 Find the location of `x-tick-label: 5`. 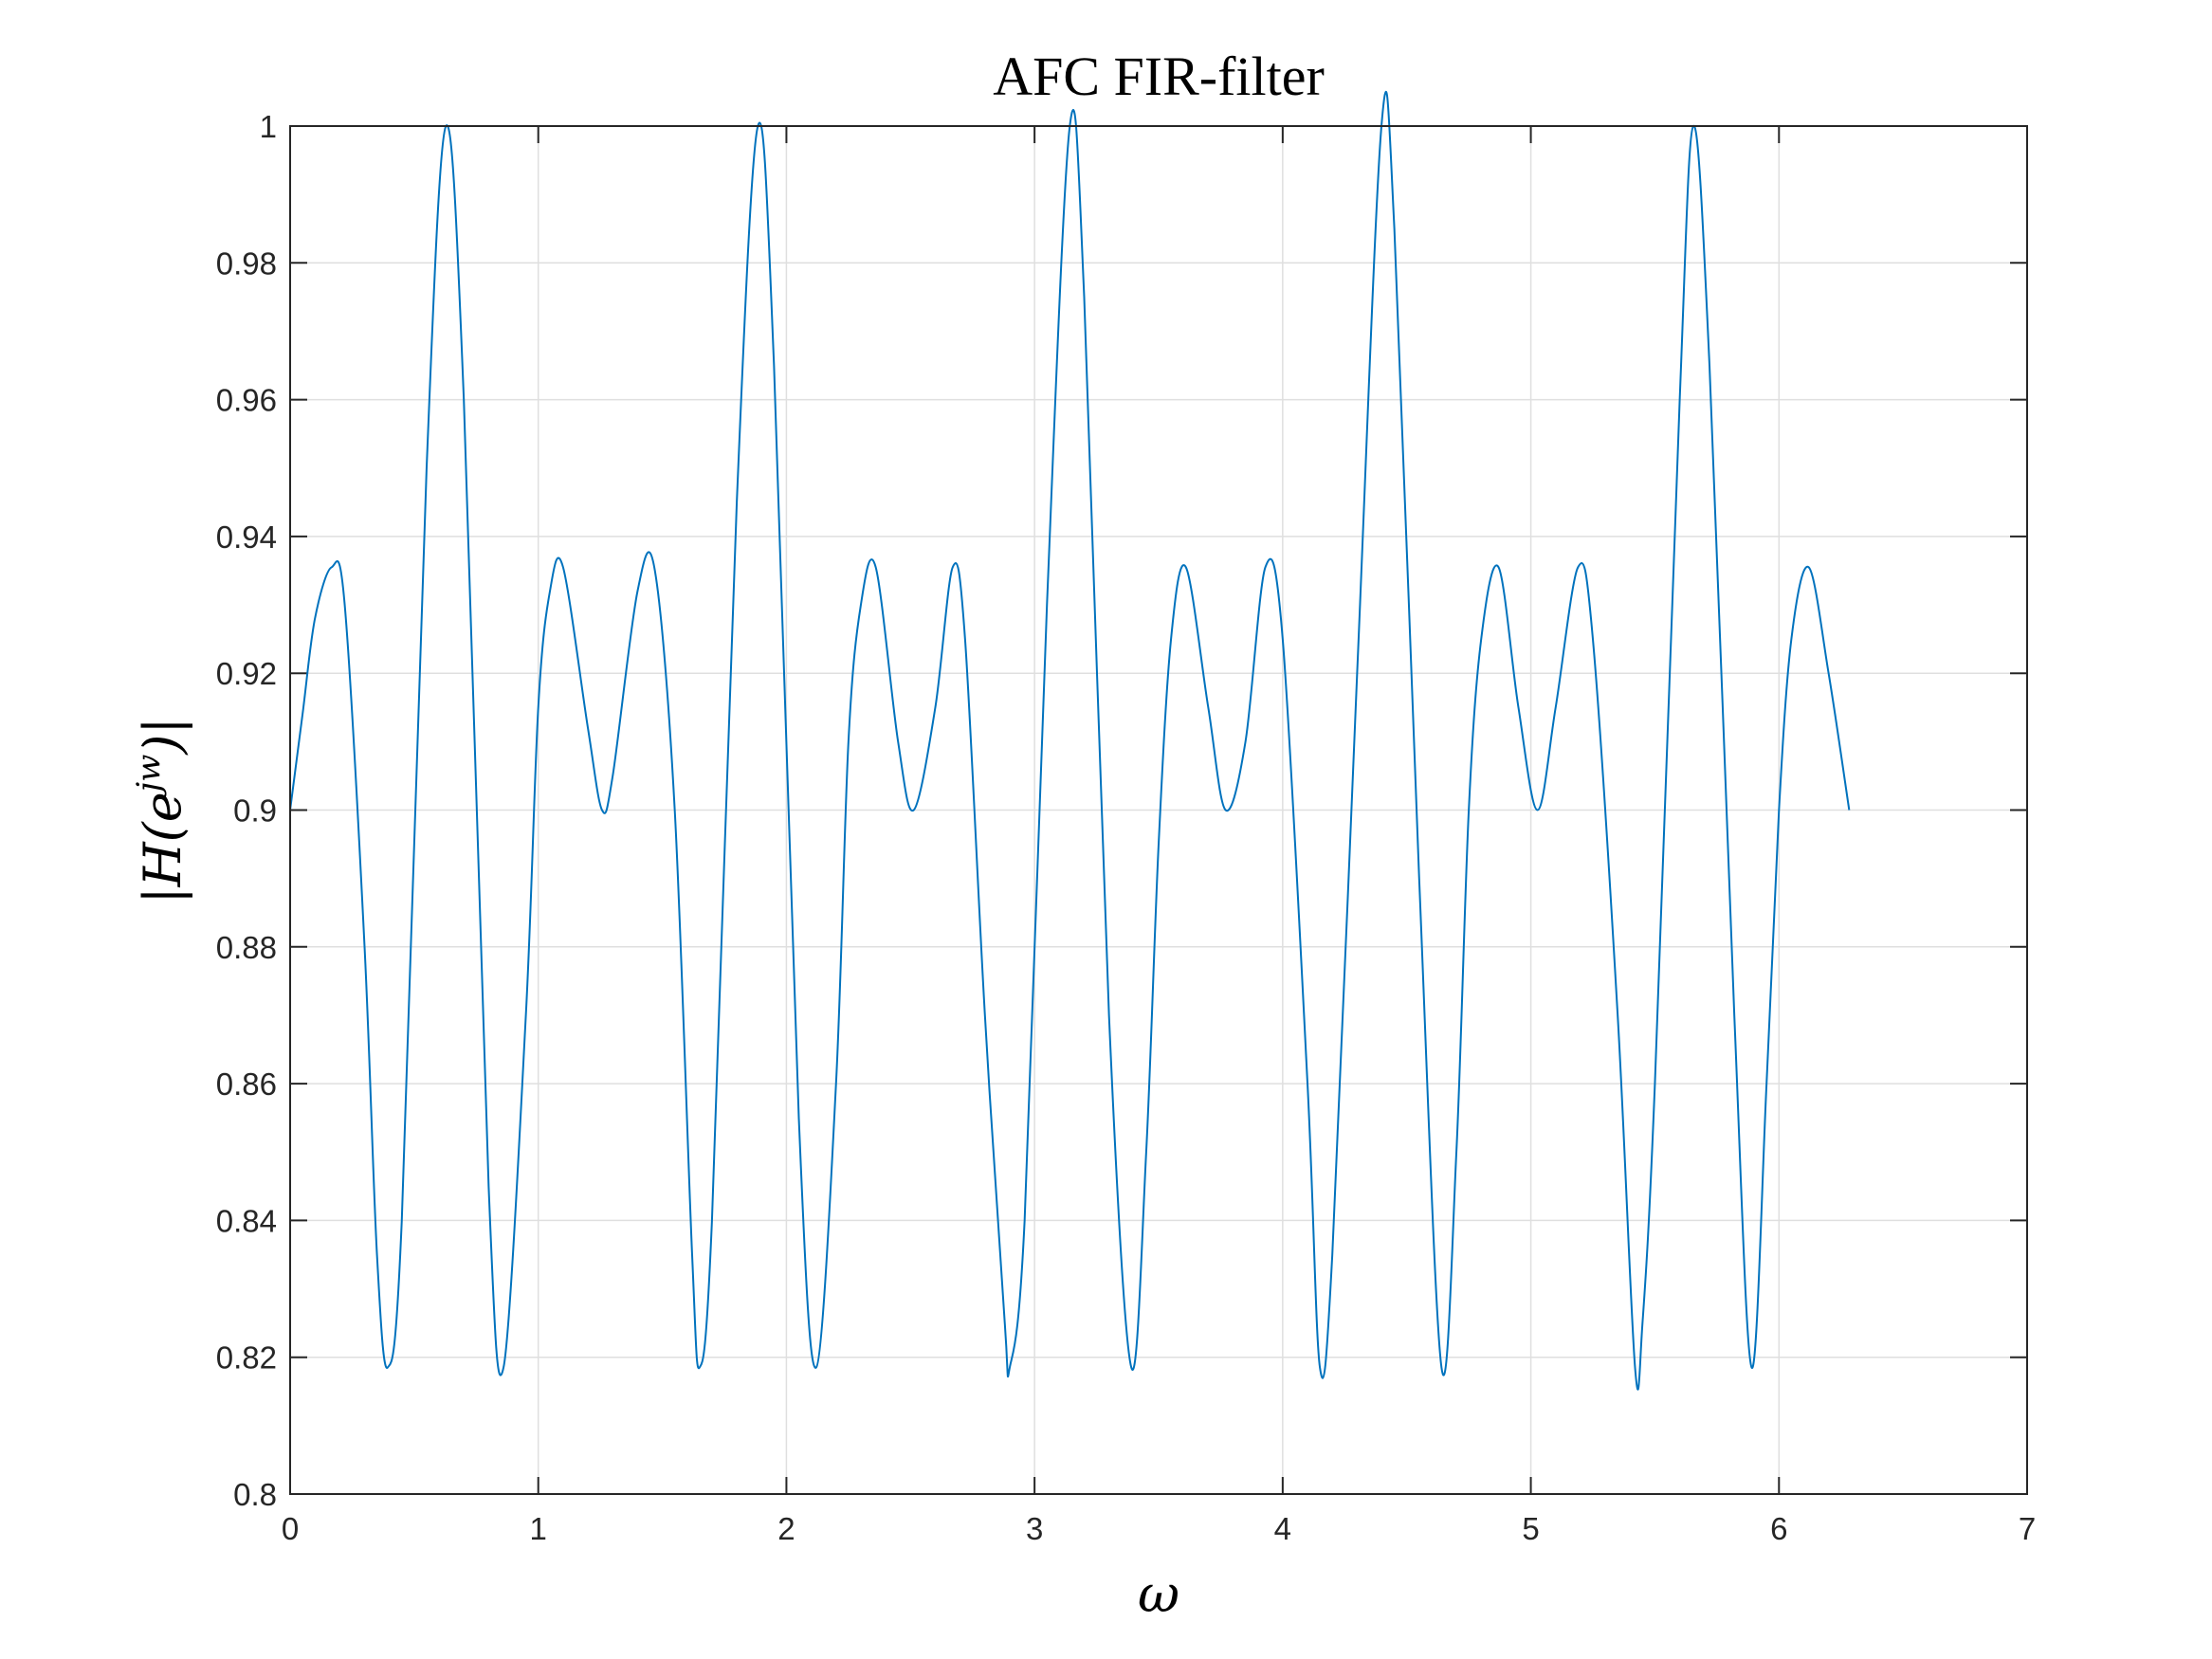

x-tick-label: 5 is located at coordinates (1530, 1528).